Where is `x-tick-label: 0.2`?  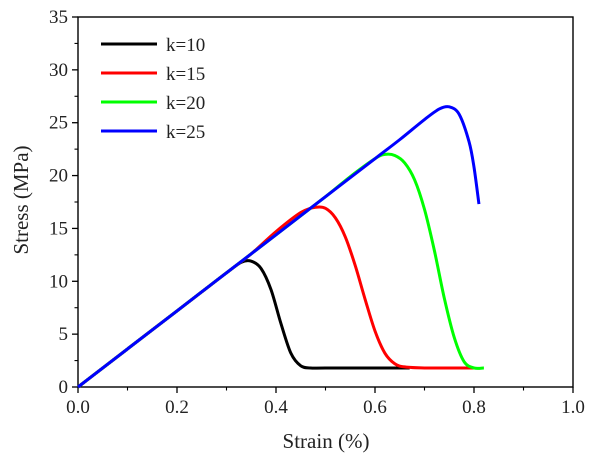
x-tick-label: 0.2 is located at coordinates (177, 407).